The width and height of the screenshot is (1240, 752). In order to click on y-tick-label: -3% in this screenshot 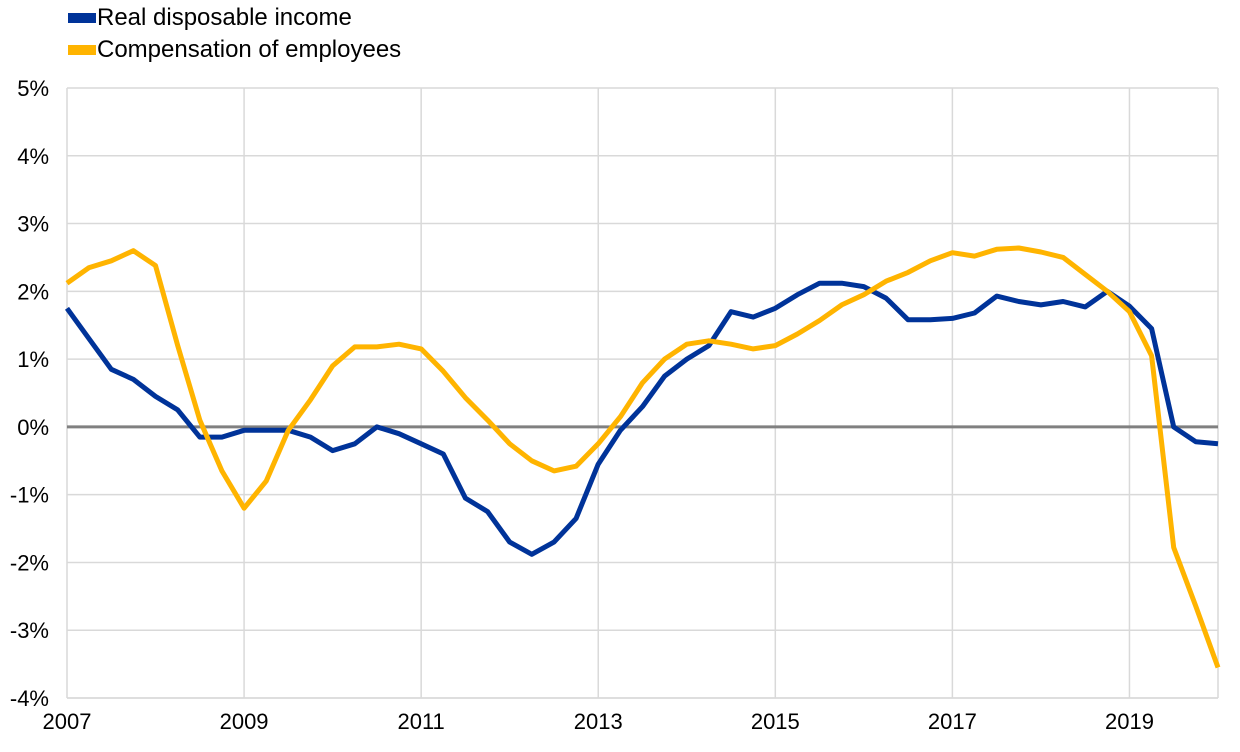, I will do `click(29, 630)`.